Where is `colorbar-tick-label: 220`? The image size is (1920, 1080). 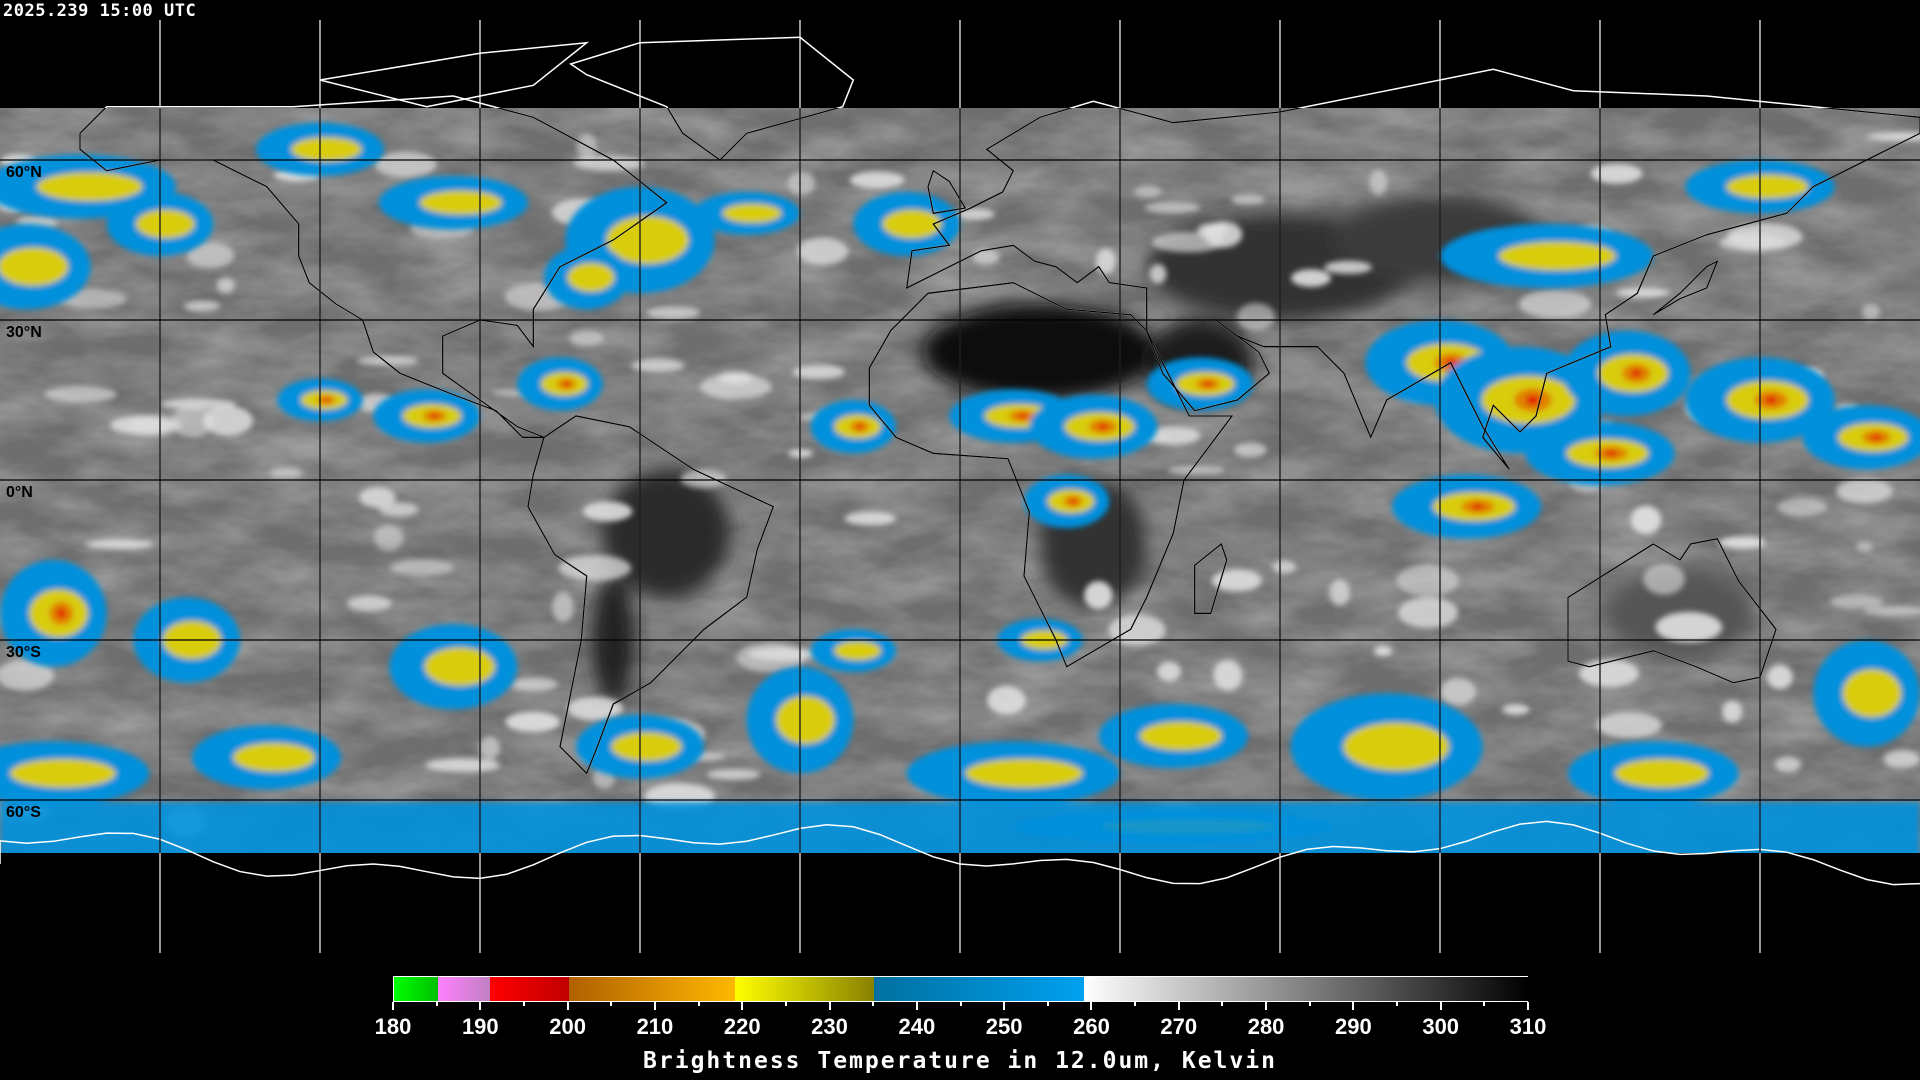 colorbar-tick-label: 220 is located at coordinates (742, 1026).